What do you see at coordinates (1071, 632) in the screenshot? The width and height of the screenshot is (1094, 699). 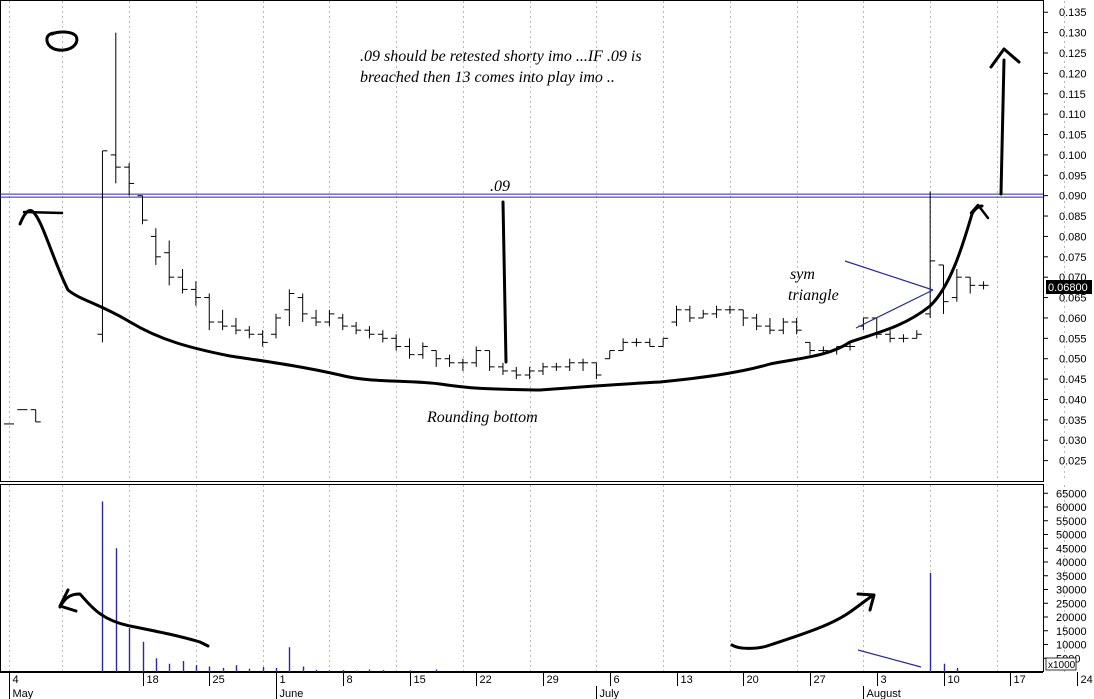 I see `volume-tick-label: 15000` at bounding box center [1071, 632].